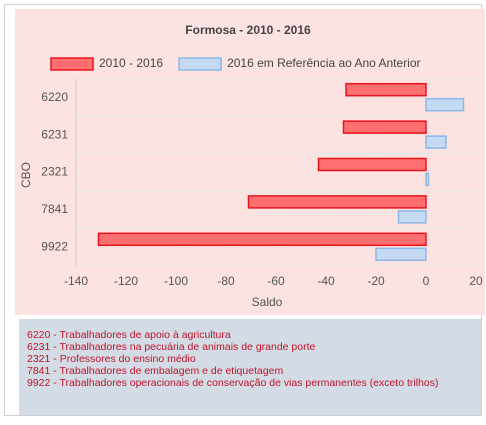 This screenshot has height=425, width=486. What do you see at coordinates (267, 302) in the screenshot?
I see `x-axis-label: Saldo` at bounding box center [267, 302].